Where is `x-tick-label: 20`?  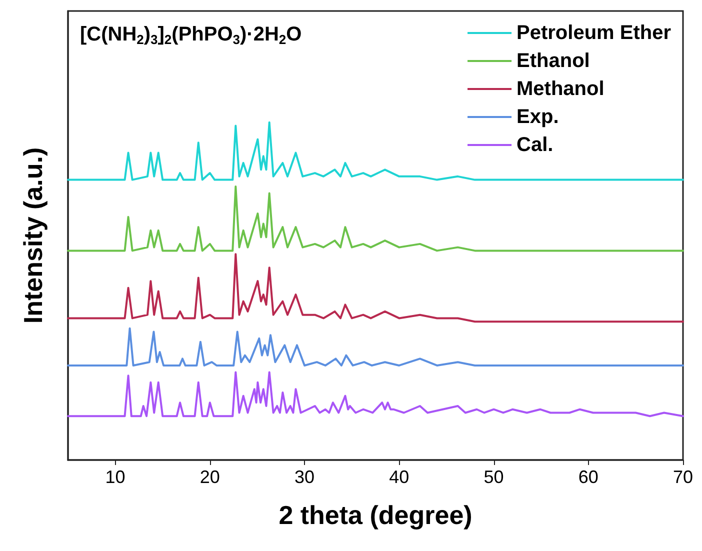 x-tick-label: 20 is located at coordinates (210, 477).